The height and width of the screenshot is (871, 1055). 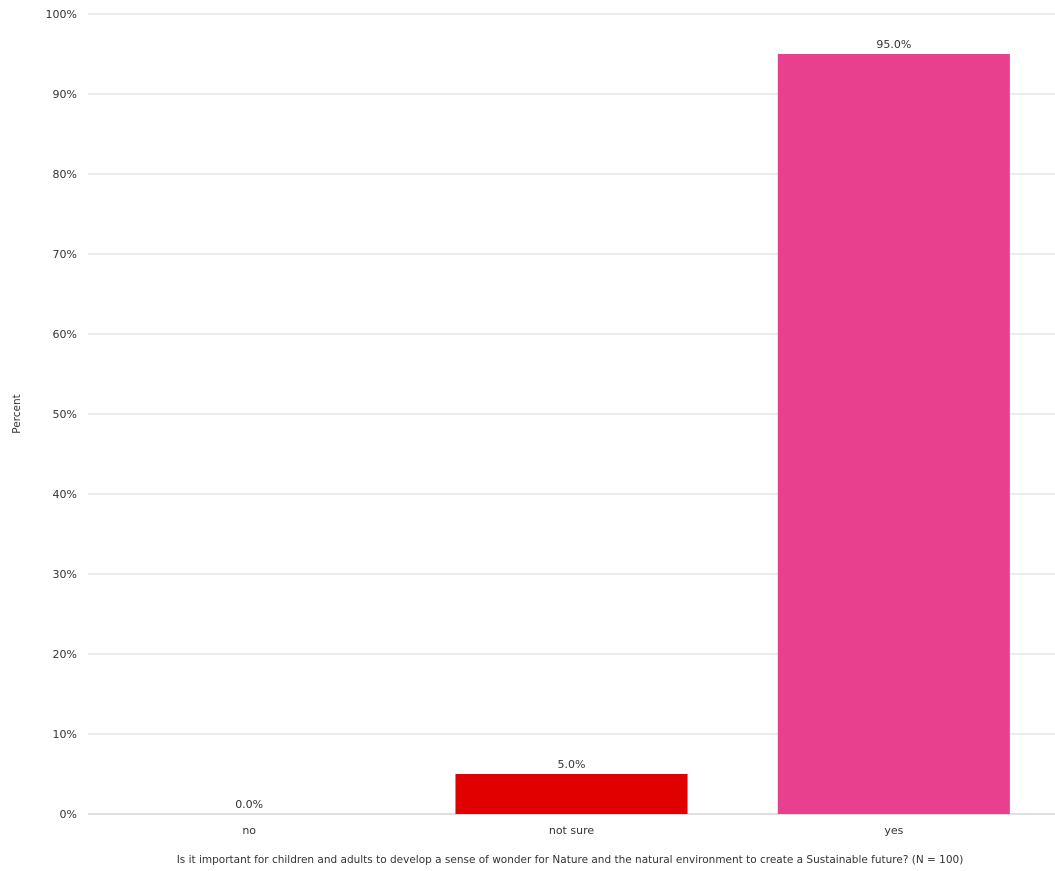 I want to click on y-tick-label: 40%, so click(x=65, y=494).